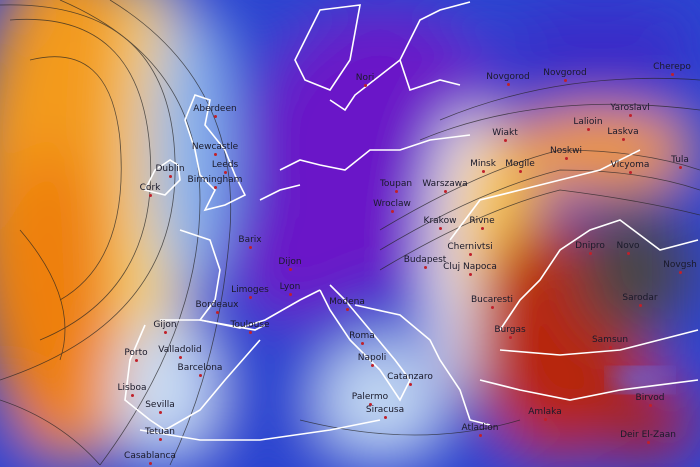 This screenshot has height=467, width=700. Describe the element at coordinates (630, 108) in the screenshot. I see `city-label: Yaroslavl` at that location.